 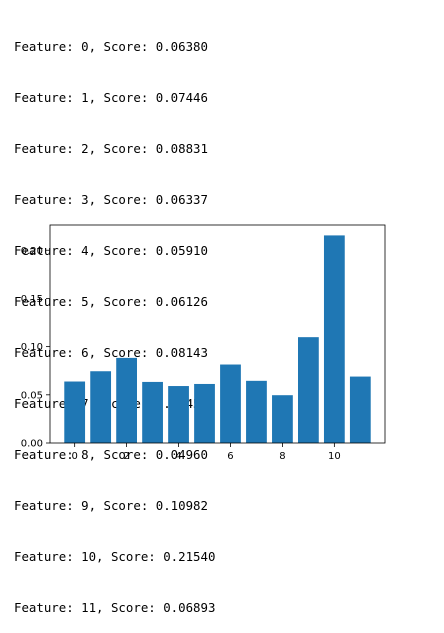 What do you see at coordinates (334, 456) in the screenshot?
I see `x-tick-label: 10` at bounding box center [334, 456].